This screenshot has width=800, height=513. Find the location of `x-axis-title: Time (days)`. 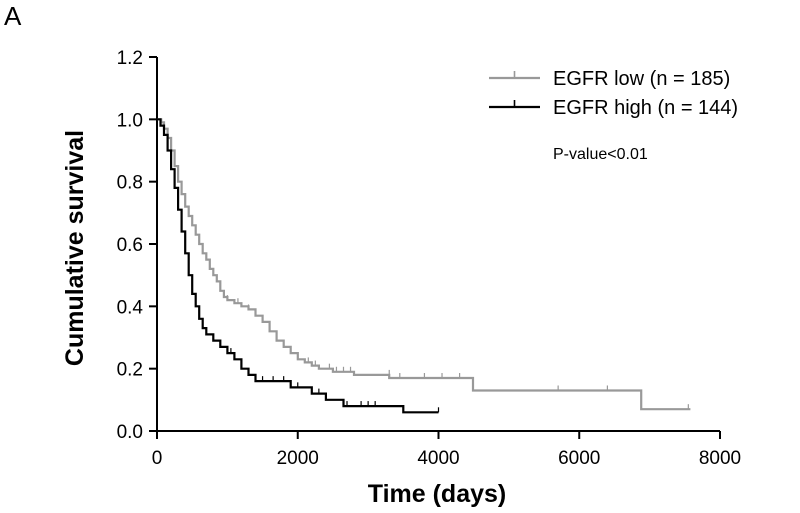

x-axis-title: Time (days) is located at coordinates (437, 494).